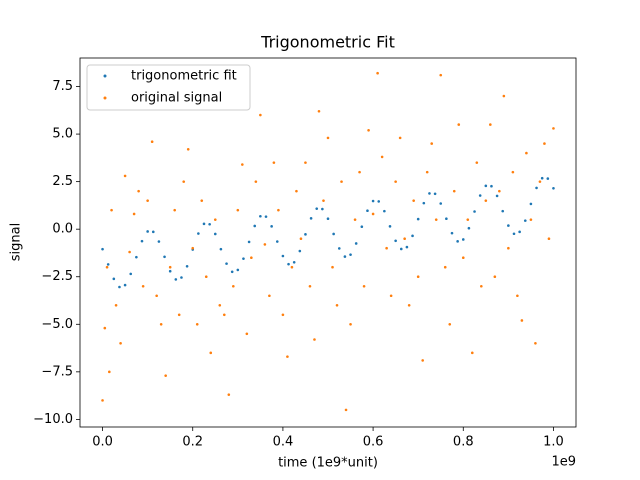 The image size is (640, 480). Describe the element at coordinates (373, 442) in the screenshot. I see `x-tick-label: 0.6` at that location.